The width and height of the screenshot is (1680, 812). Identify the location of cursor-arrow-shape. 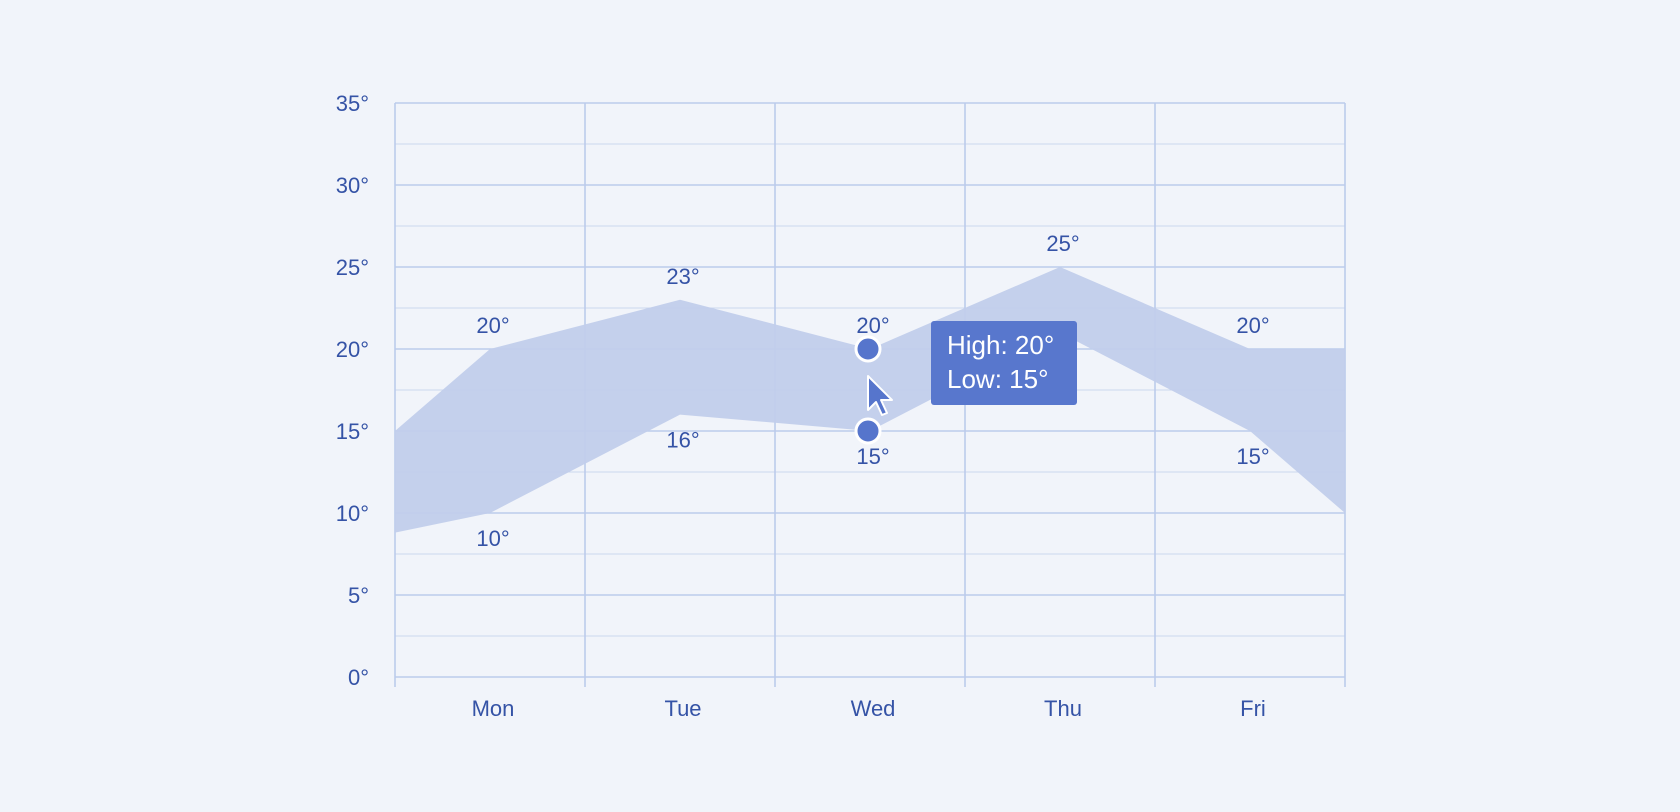
(880, 395).